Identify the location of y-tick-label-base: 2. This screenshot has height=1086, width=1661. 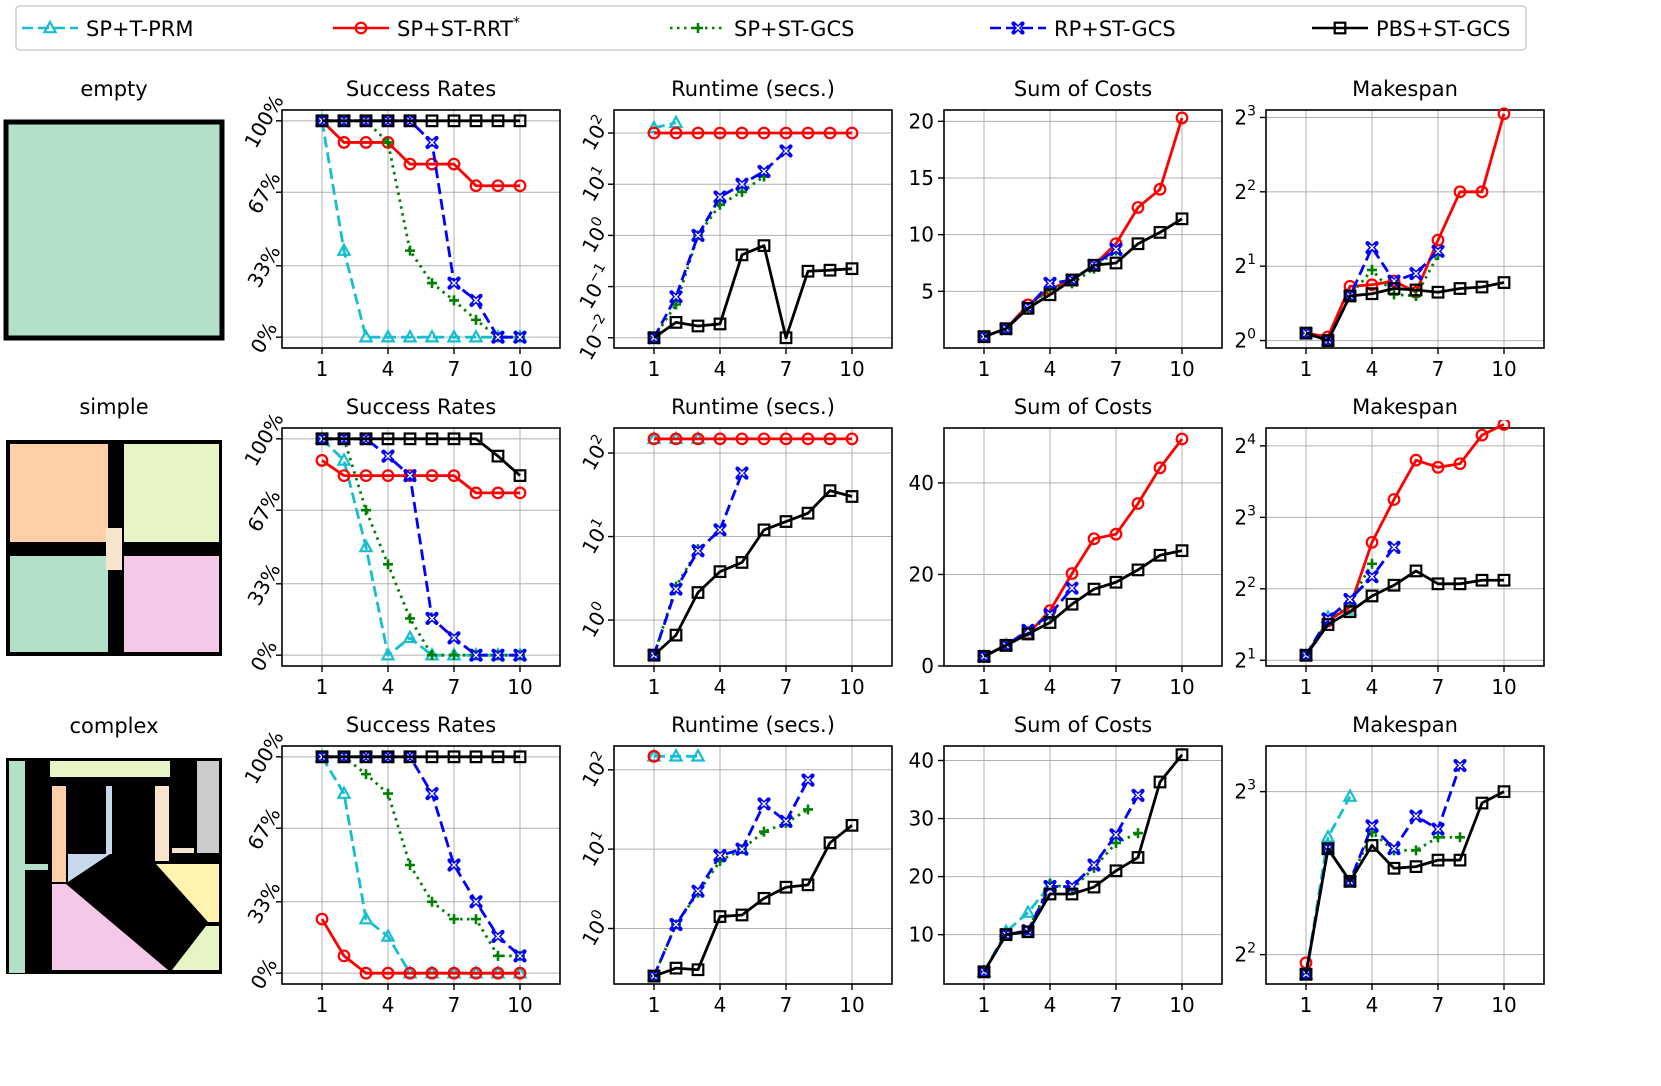
(1240, 446).